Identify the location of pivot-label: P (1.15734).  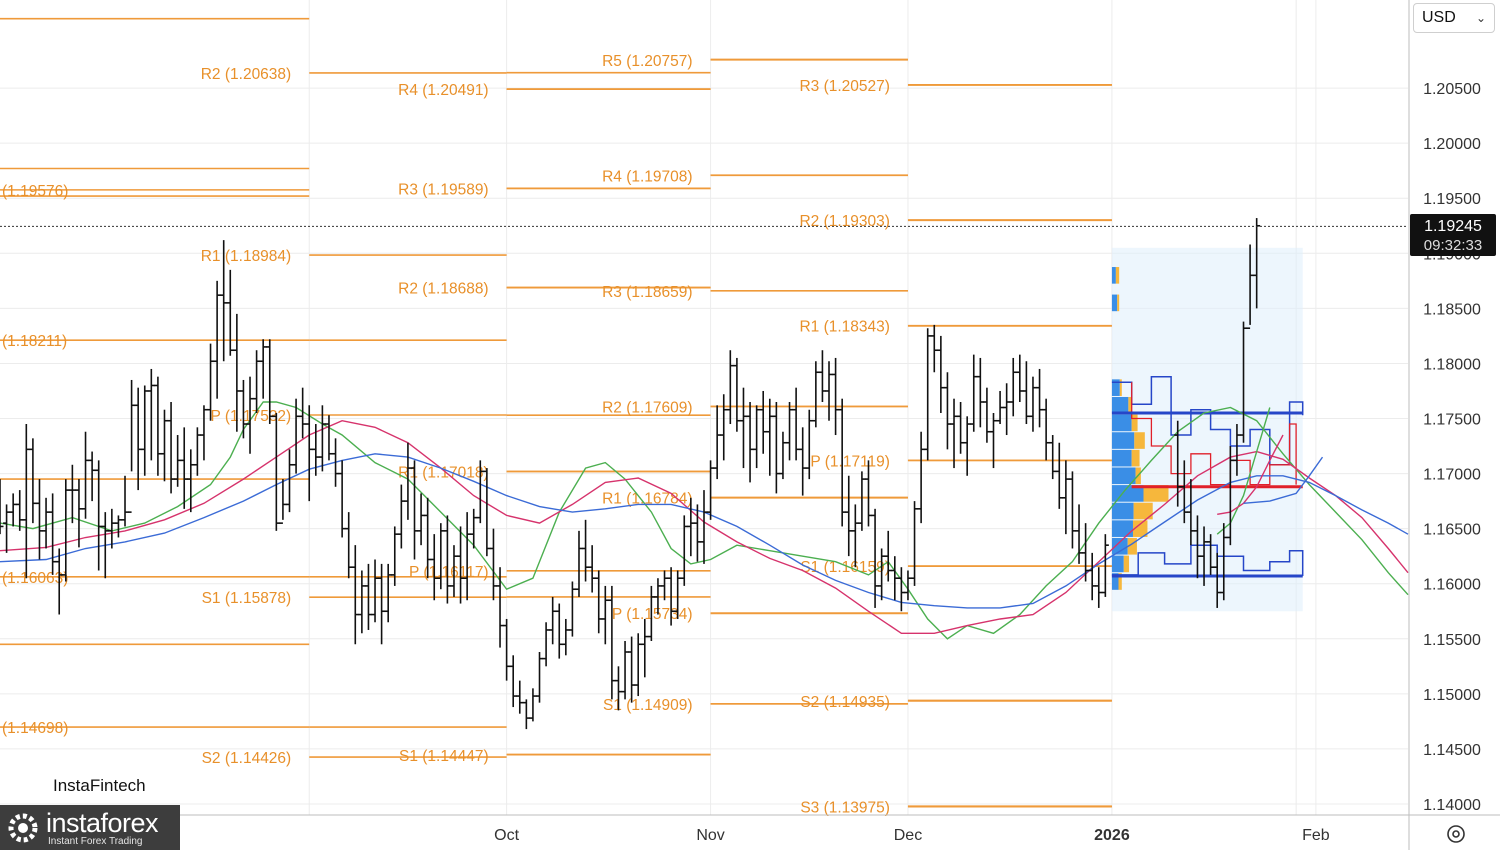
(652, 614).